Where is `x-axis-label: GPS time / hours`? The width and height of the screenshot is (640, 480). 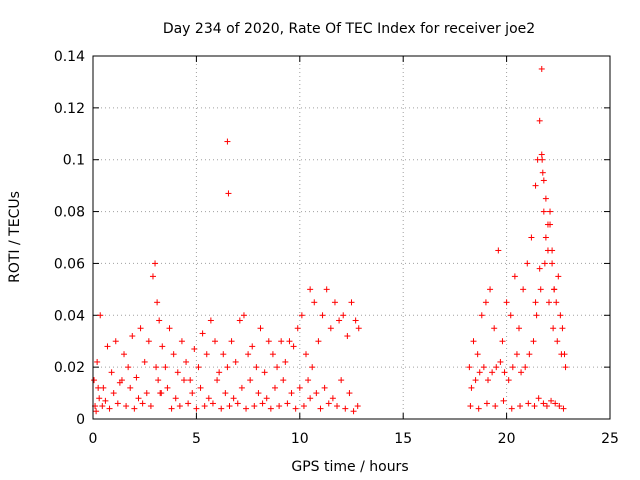 x-axis-label: GPS time / hours is located at coordinates (349, 467).